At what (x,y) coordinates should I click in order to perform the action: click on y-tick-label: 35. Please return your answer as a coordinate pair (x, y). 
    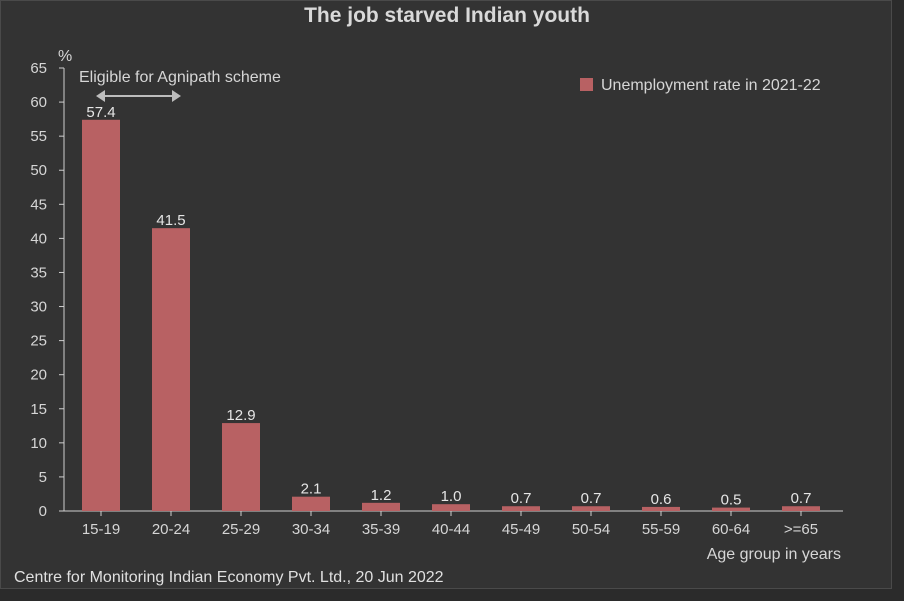
    Looking at the image, I should click on (38, 272).